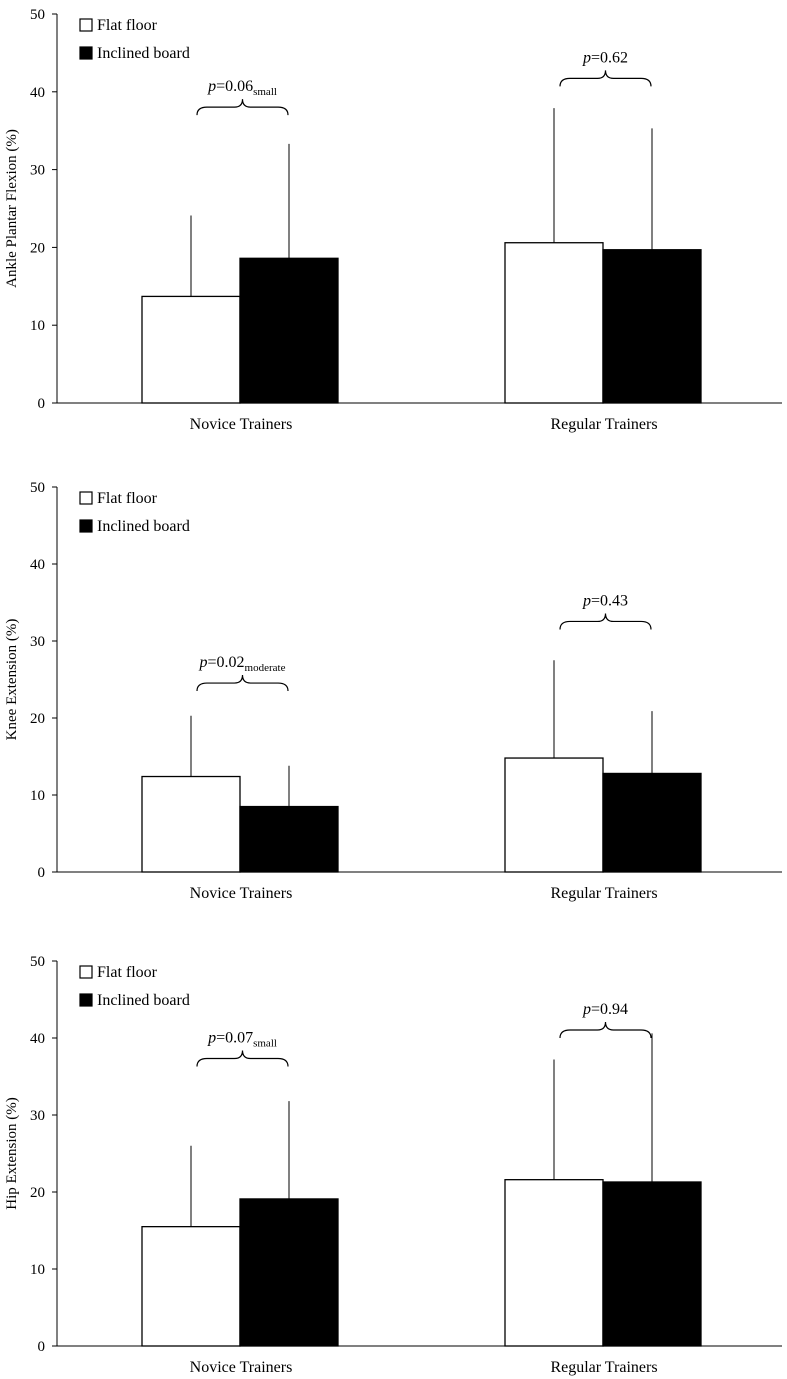 This screenshot has height=1379, width=787. I want to click on y-axis-label: Ankle Plantar Flexion (%), so click(12, 208).